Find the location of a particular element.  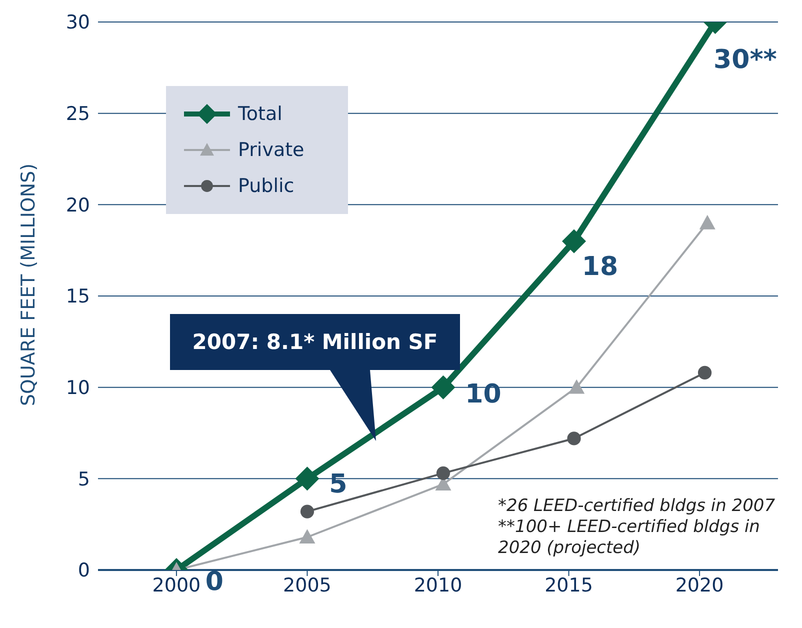

y-tick-label: 25 is located at coordinates (78, 114).